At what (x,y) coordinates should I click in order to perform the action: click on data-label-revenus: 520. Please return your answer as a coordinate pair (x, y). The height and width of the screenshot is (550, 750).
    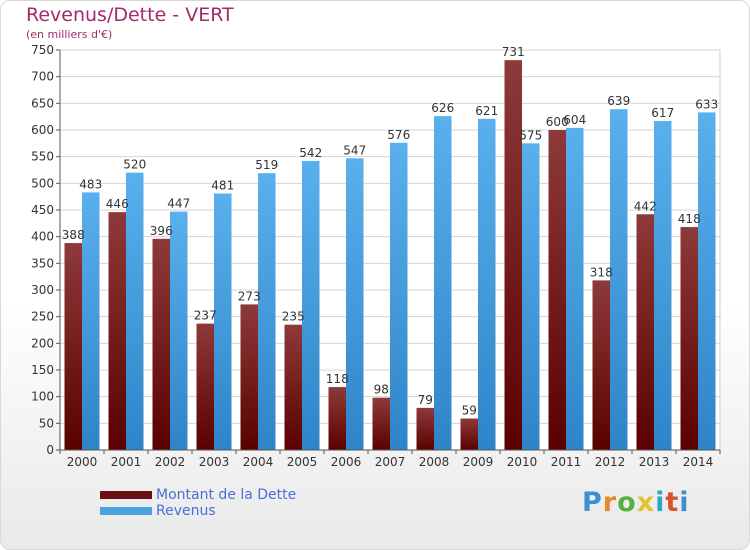
    Looking at the image, I should click on (134, 165).